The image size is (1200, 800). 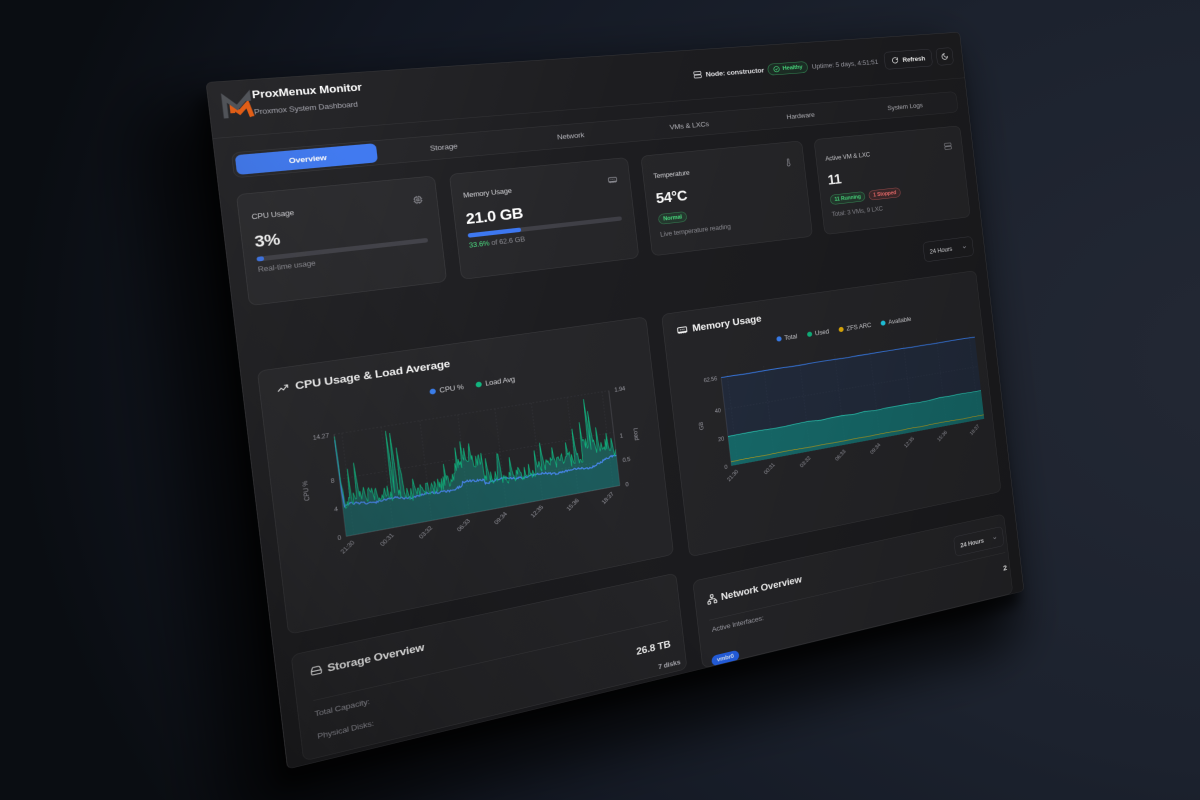 What do you see at coordinates (711, 380) in the screenshot?
I see `svg-text: 62.56` at bounding box center [711, 380].